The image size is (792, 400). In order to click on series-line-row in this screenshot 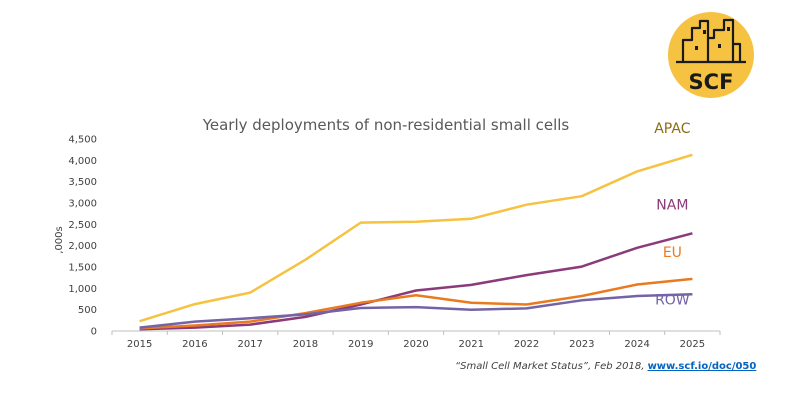, I will do `click(416, 311)`.